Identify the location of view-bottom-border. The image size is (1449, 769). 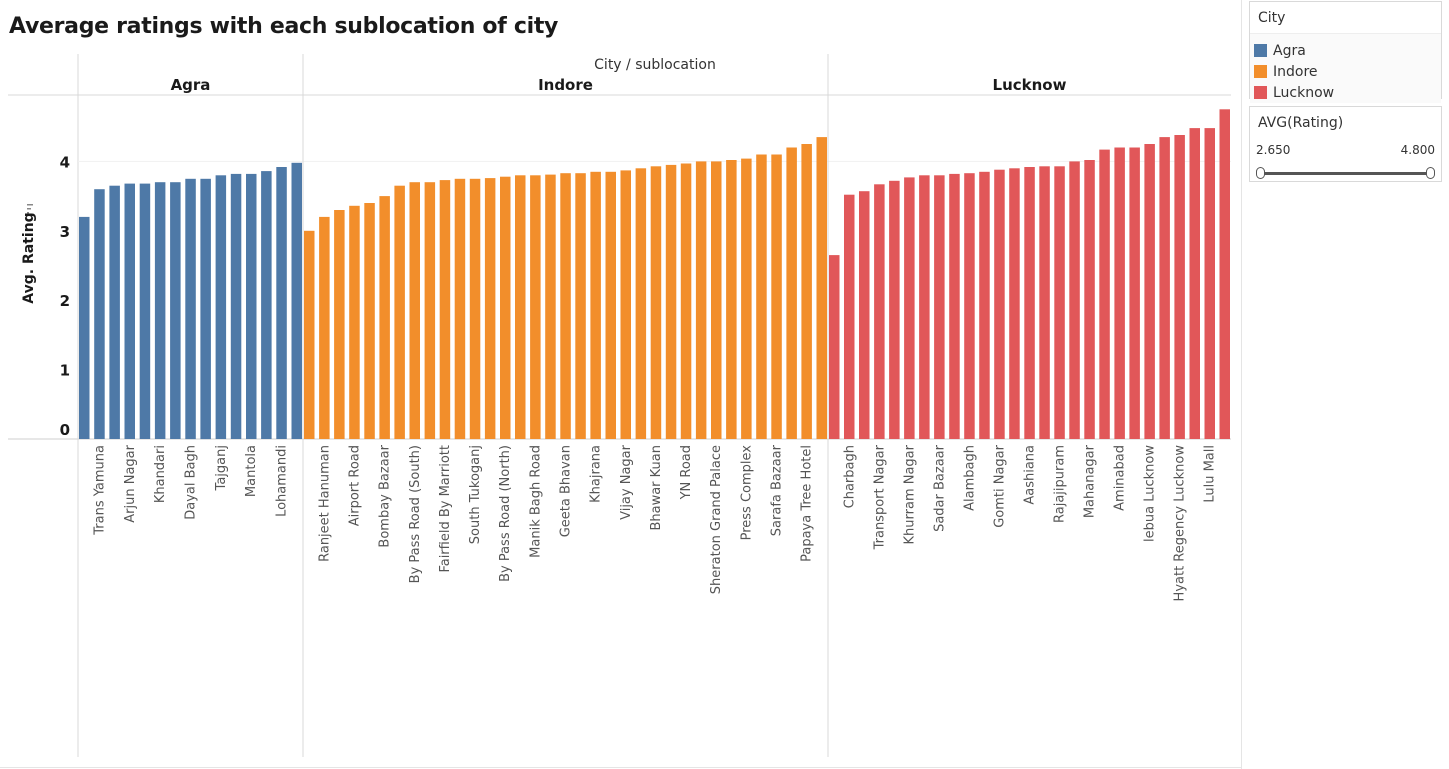
(620, 767).